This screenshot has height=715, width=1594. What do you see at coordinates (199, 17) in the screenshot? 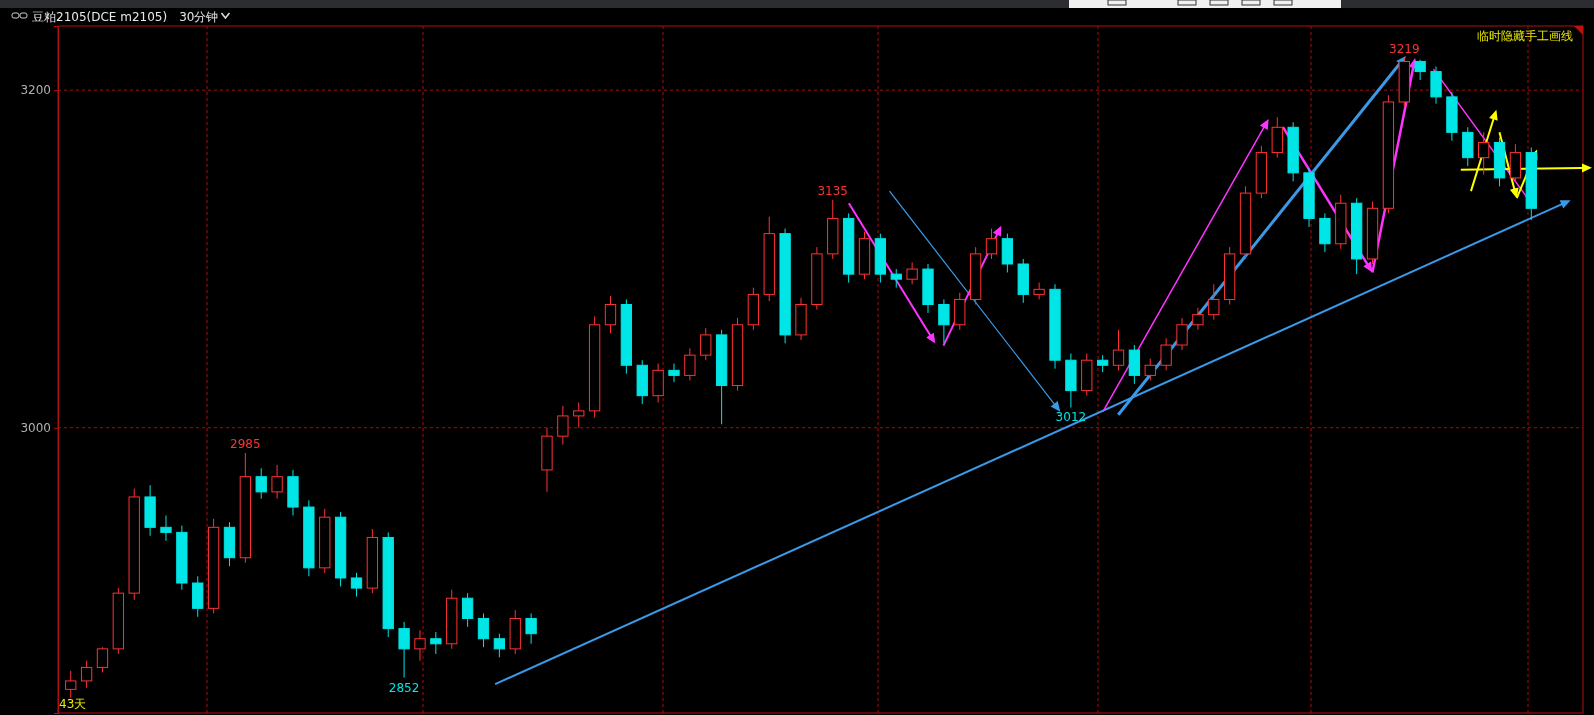
I see `chart-subtitle: 30分钟` at bounding box center [199, 17].